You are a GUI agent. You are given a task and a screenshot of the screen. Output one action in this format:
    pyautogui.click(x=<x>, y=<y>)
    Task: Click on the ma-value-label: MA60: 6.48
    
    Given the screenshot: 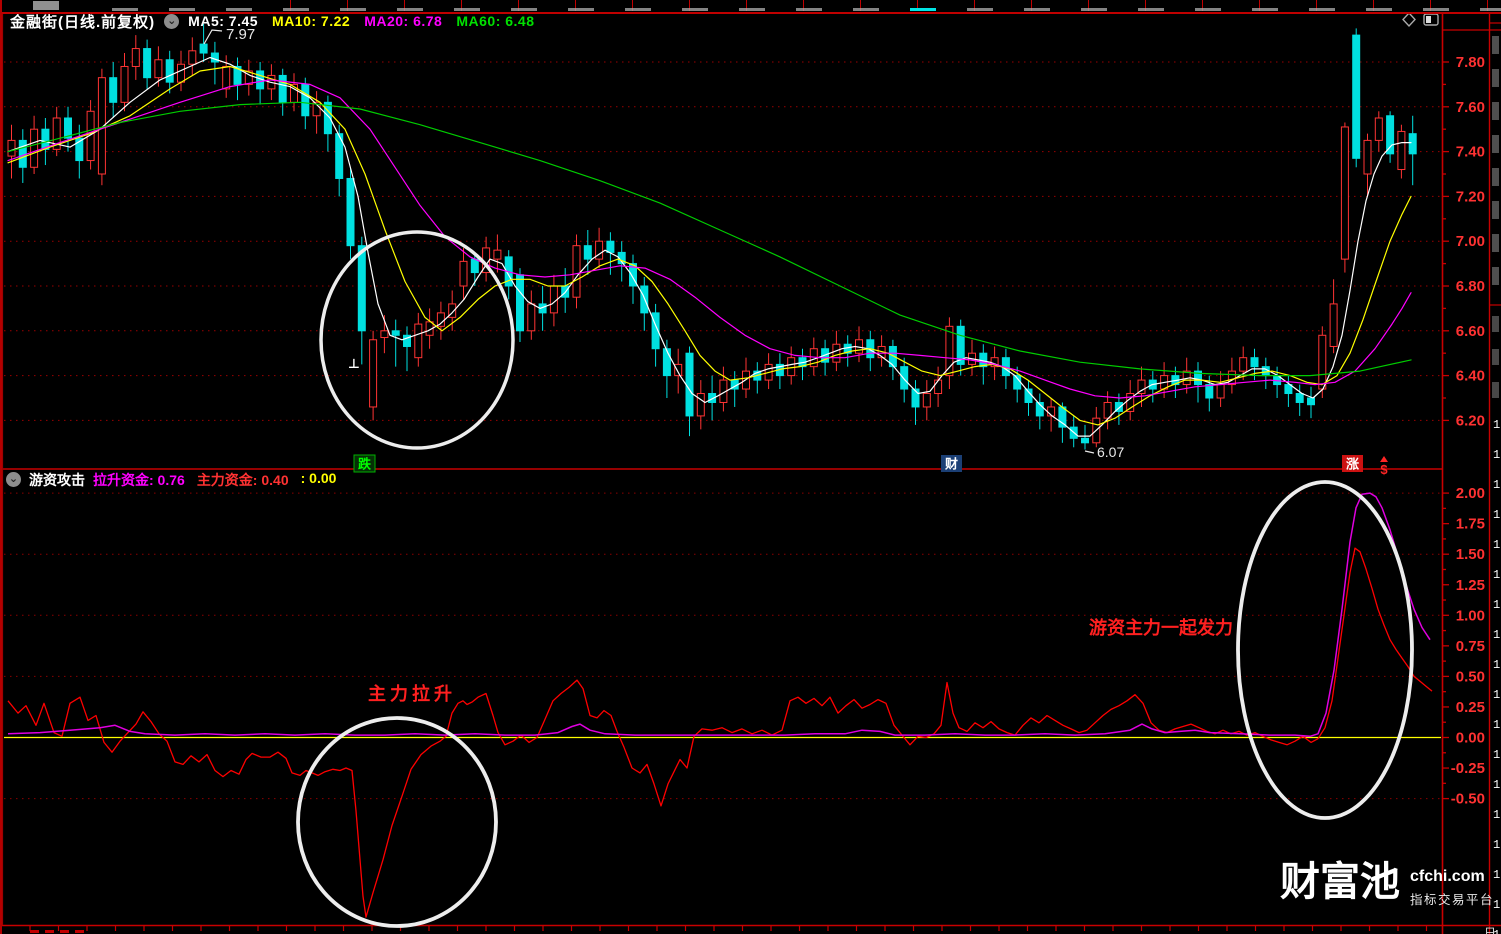 What is the action you would take?
    pyautogui.click(x=495, y=21)
    